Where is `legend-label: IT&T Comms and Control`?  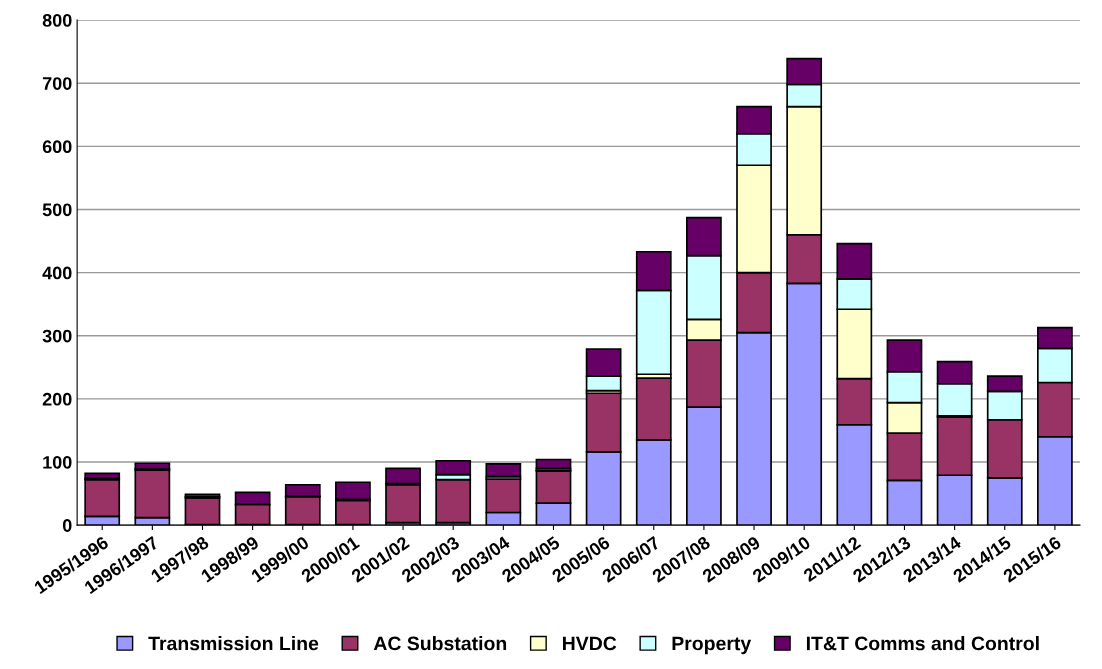
legend-label: IT&T Comms and Control is located at coordinates (922, 643).